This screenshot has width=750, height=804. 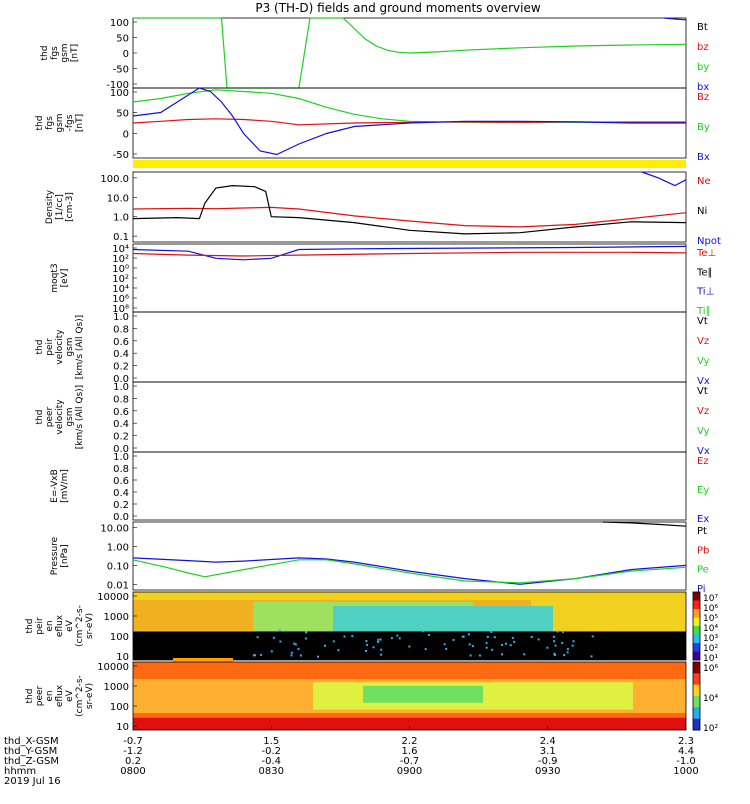 I want to click on temp-legend-item: Ti∥, so click(x=703, y=311).